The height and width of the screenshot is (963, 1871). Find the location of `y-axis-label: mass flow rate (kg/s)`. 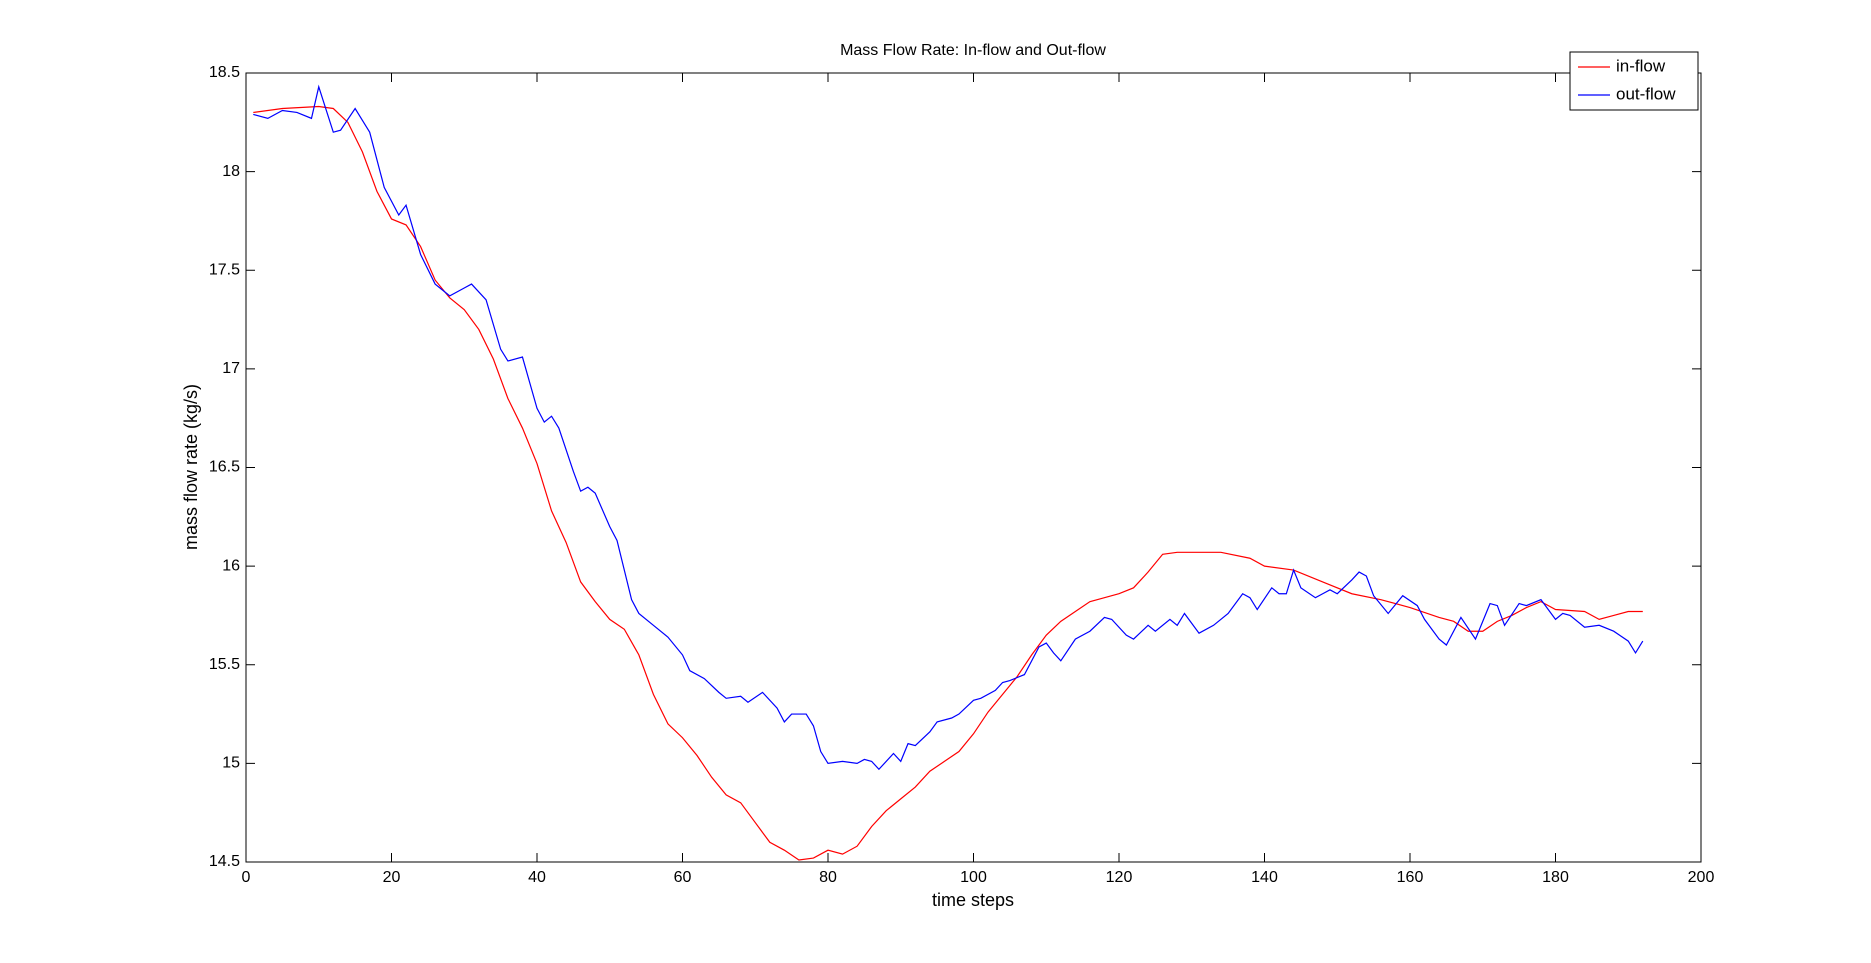

y-axis-label: mass flow rate (kg/s) is located at coordinates (191, 467).